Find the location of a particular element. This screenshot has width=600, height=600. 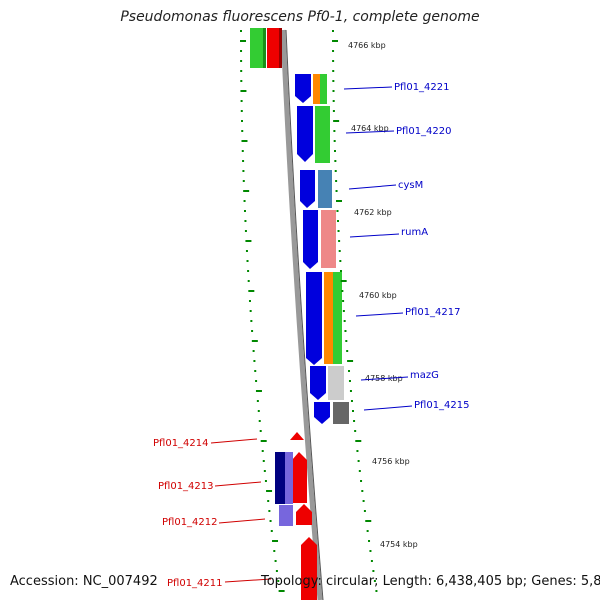

cog-bar-ruma is located at coordinates (328, 239).